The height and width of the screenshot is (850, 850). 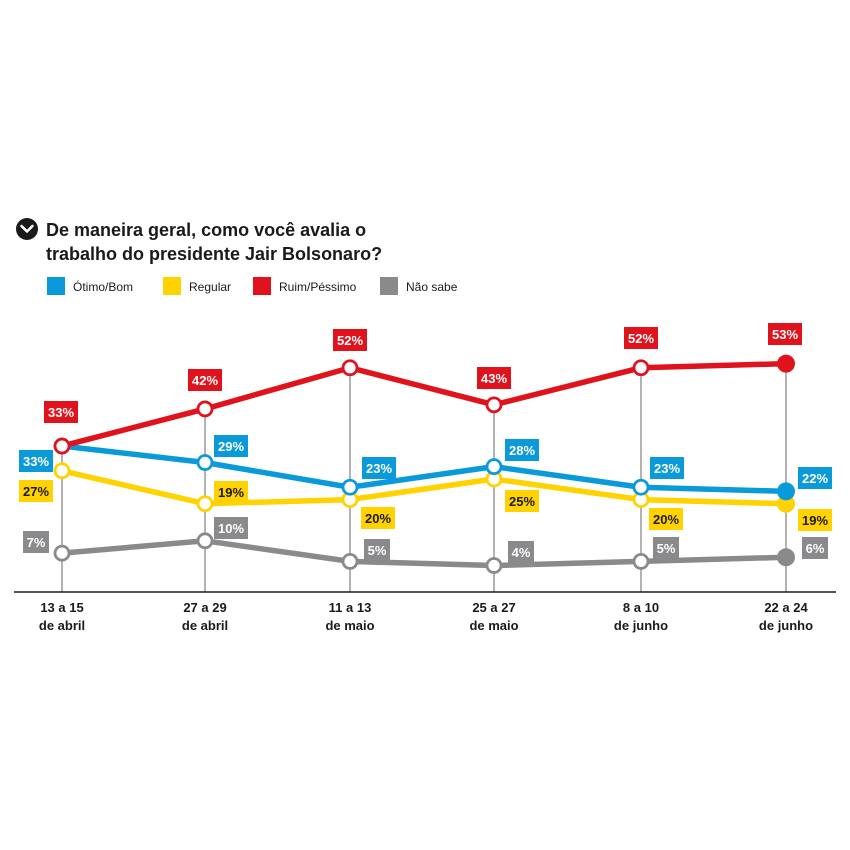 I want to click on data-label: 4%, so click(x=521, y=552).